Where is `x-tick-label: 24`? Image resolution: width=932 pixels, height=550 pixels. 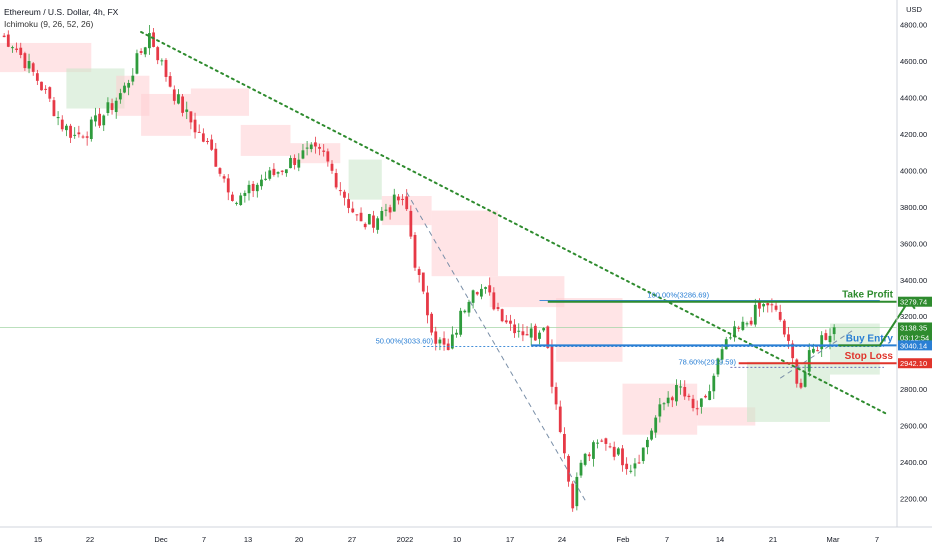 x-tick-label: 24 is located at coordinates (562, 539).